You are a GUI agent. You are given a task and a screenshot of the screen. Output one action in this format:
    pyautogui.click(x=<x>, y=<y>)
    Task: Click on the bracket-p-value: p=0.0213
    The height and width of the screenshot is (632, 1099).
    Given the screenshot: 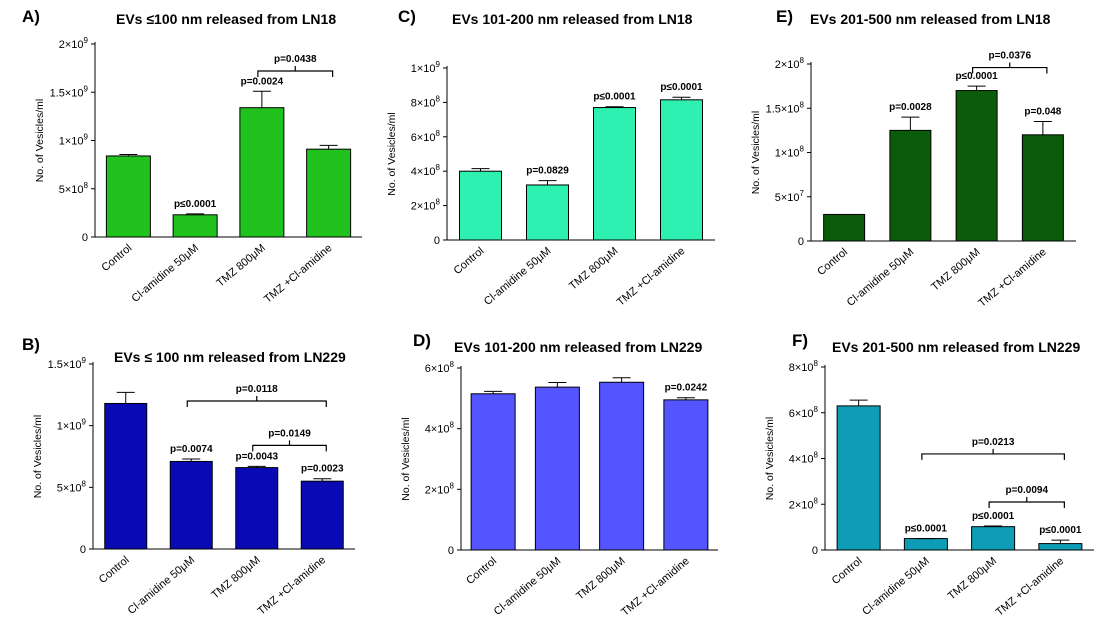 What is the action you would take?
    pyautogui.click(x=993, y=442)
    